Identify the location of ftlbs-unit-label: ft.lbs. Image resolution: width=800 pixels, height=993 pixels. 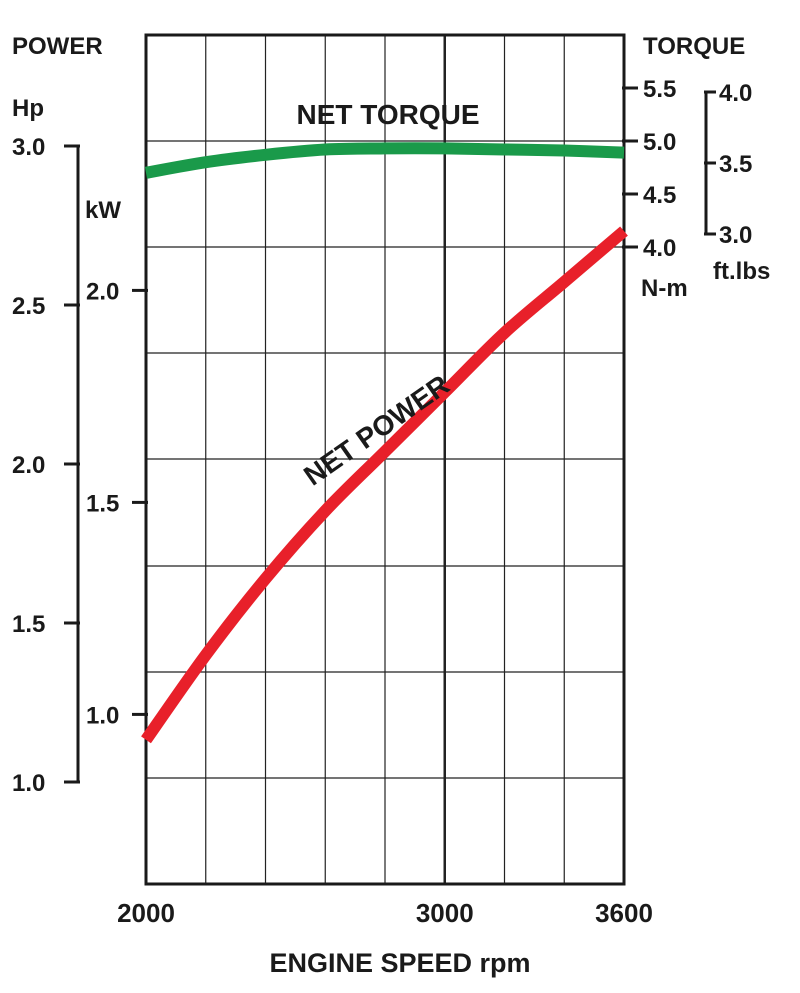
(741, 271).